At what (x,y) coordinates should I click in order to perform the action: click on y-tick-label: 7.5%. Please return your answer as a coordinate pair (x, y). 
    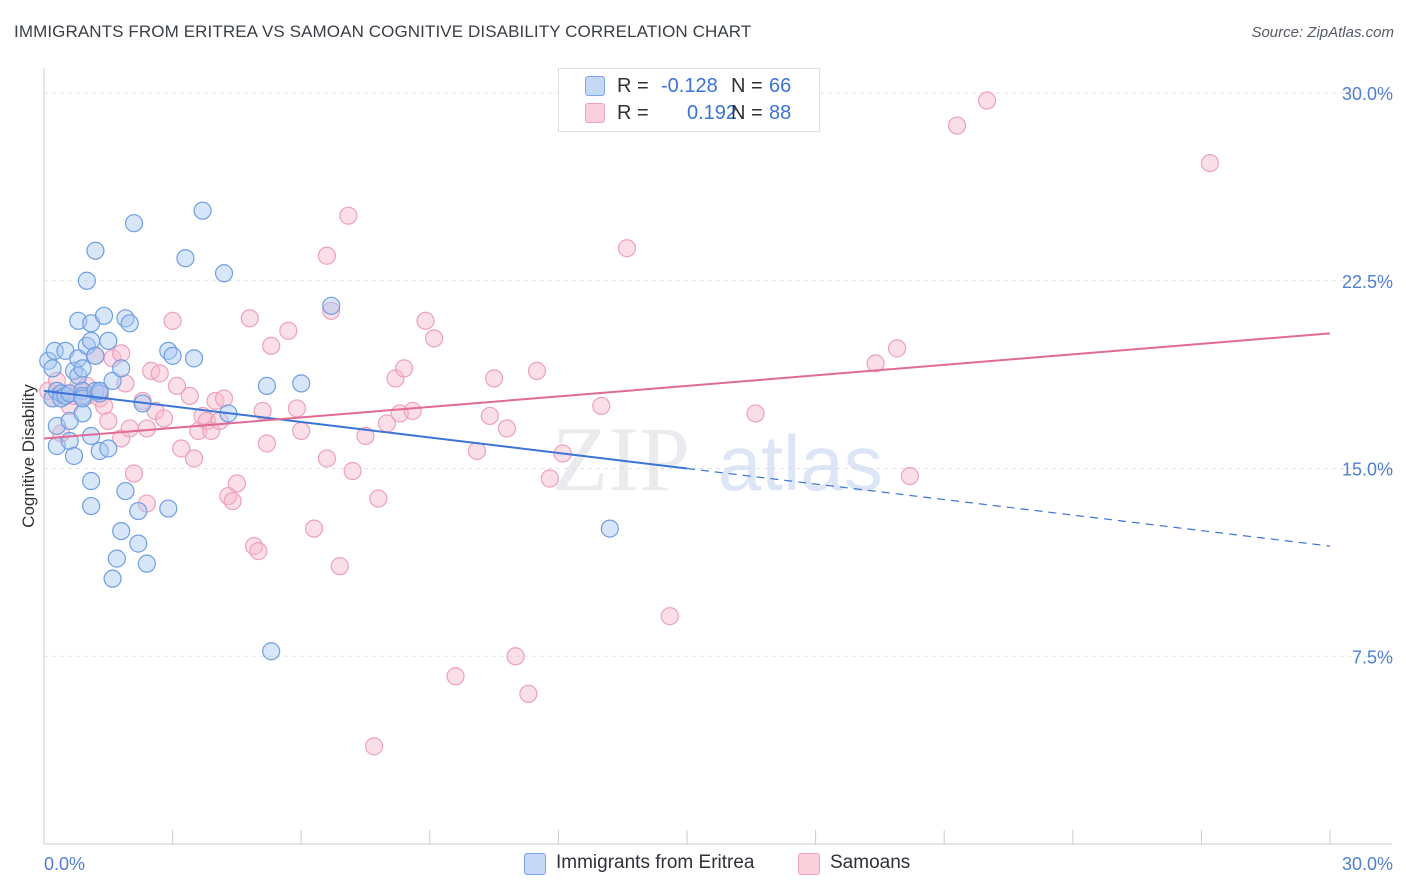
    Looking at the image, I should click on (1372, 657).